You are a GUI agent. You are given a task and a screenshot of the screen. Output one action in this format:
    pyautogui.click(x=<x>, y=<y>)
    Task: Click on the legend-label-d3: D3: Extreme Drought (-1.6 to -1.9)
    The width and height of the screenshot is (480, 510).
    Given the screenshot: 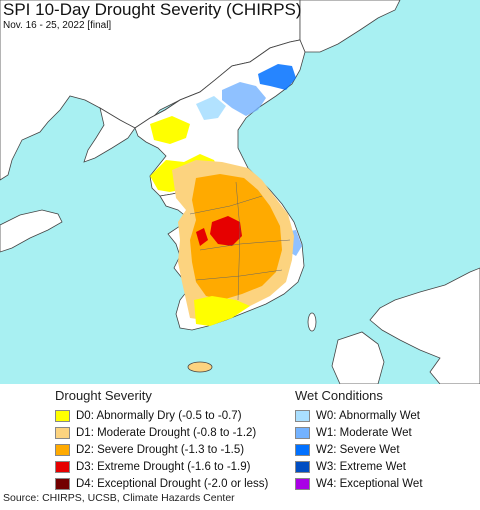 What is the action you would take?
    pyautogui.click(x=163, y=466)
    